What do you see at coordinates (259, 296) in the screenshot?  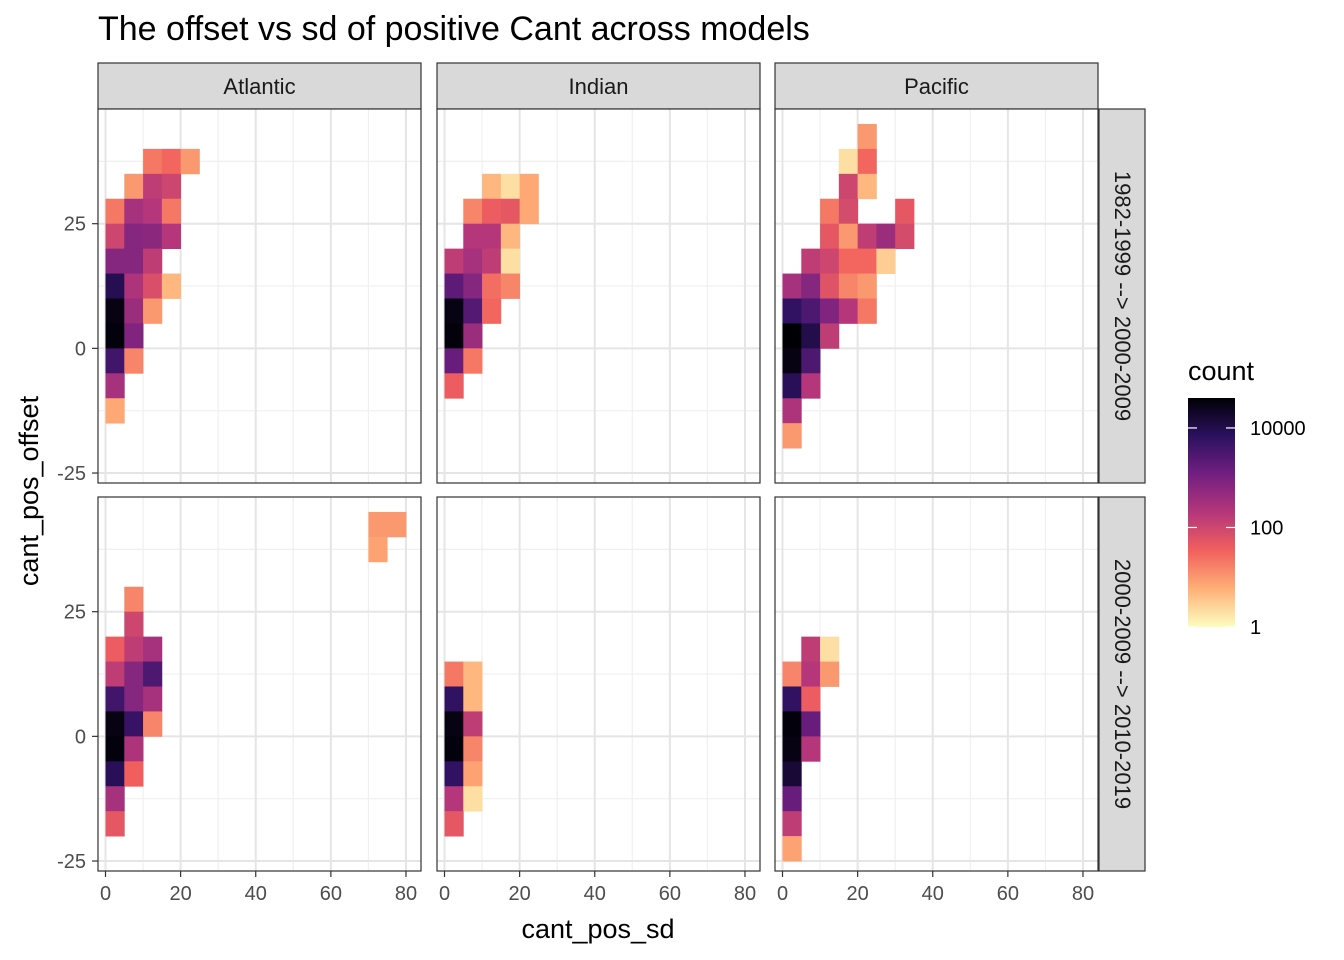 I see `panel-border` at bounding box center [259, 296].